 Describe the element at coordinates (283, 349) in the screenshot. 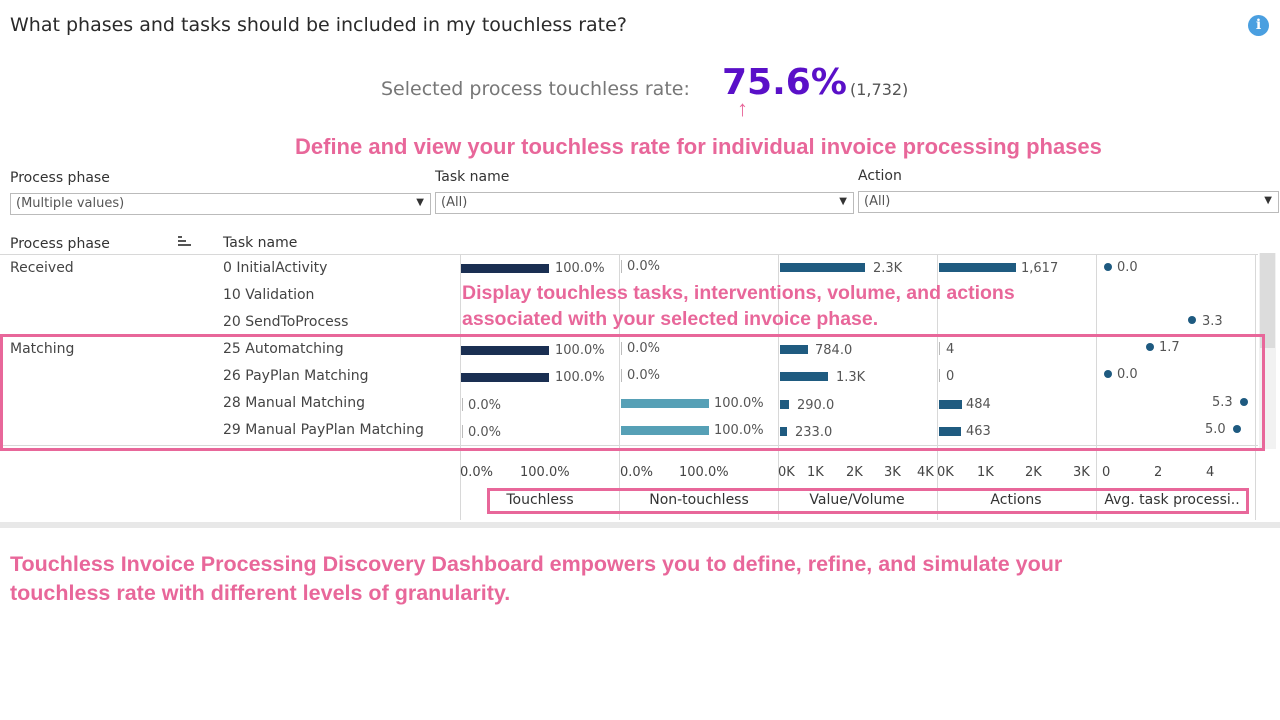

I see `task-label: 25 Automatching` at that location.